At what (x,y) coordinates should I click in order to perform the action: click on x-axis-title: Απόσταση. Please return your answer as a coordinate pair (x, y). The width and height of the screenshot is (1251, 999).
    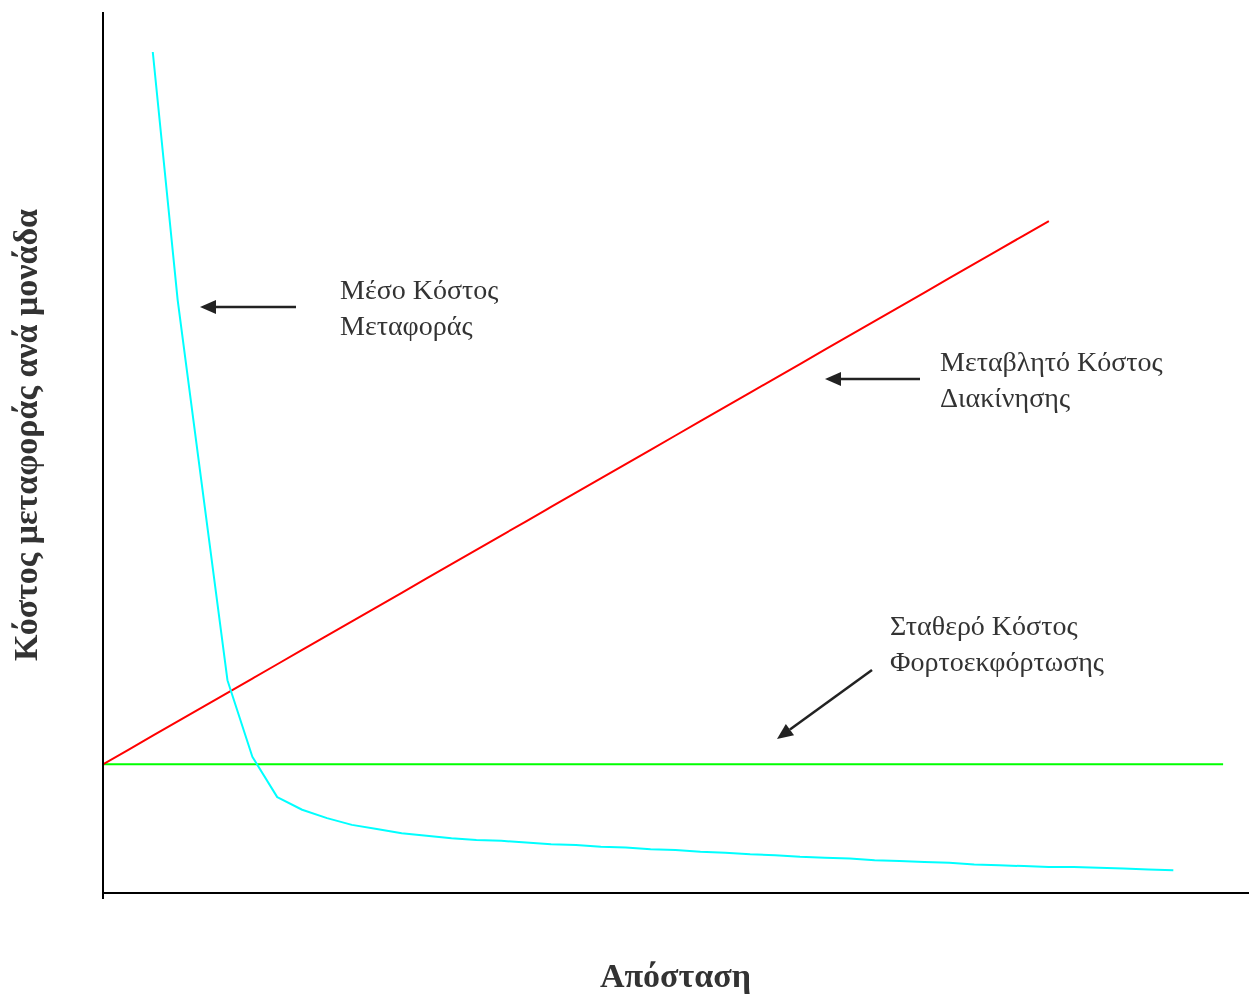
    Looking at the image, I should click on (675, 976).